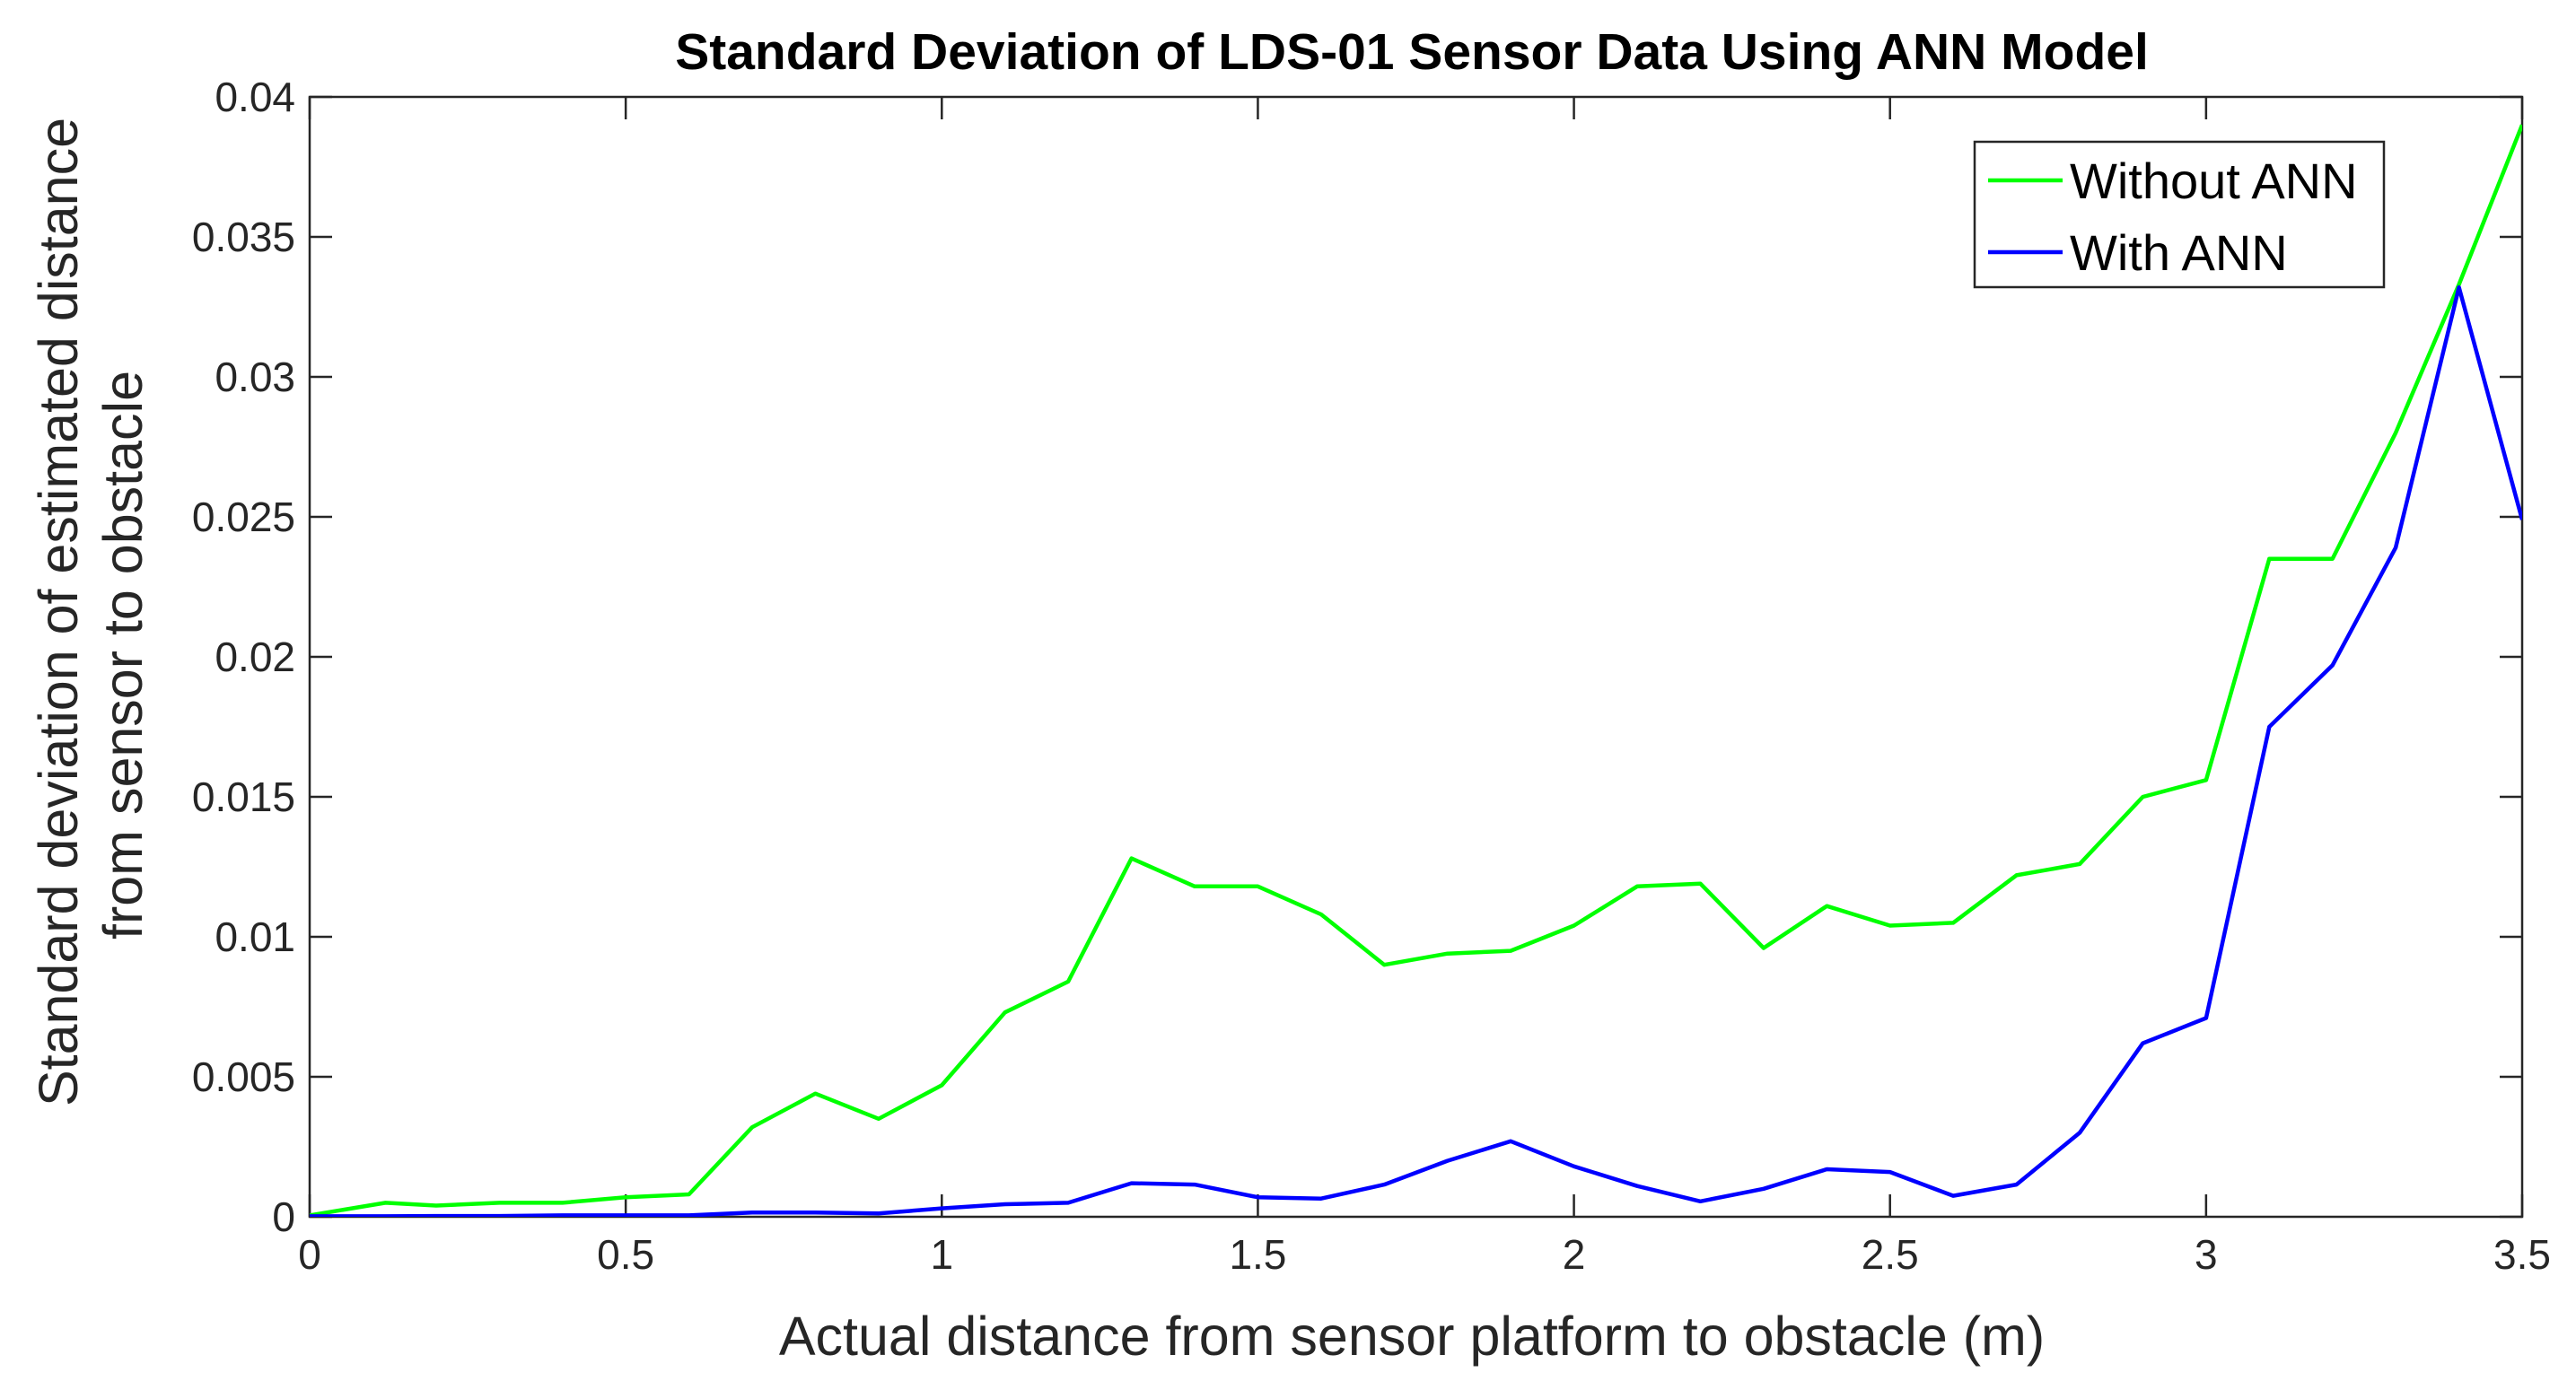 The image size is (2576, 1381). I want to click on x-tick-label: 3, so click(2206, 1254).